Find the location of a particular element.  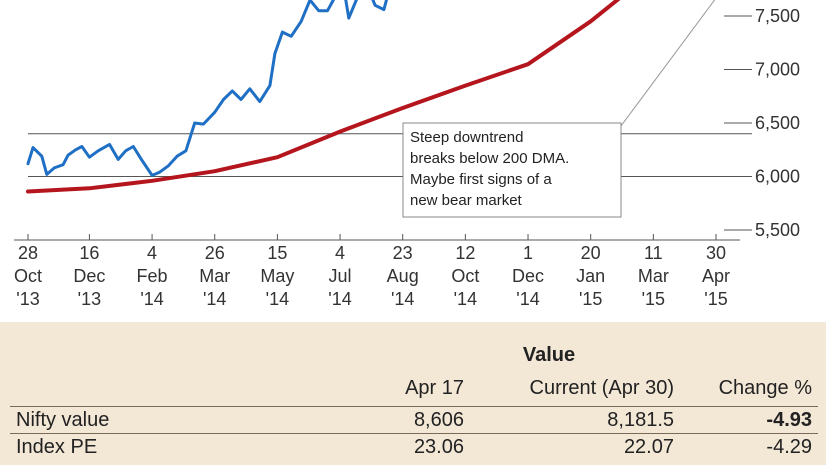

x-tick-label: 11 Mar '15 is located at coordinates (653, 276).